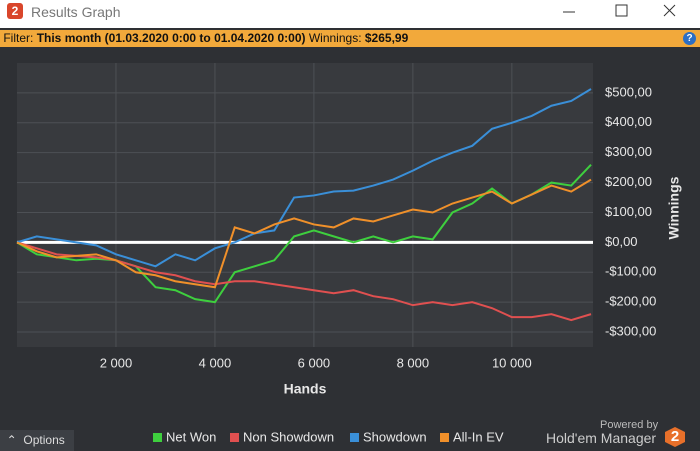 Image resolution: width=700 pixels, height=451 pixels. I want to click on options-button: ⌃ Options, so click(37, 440).